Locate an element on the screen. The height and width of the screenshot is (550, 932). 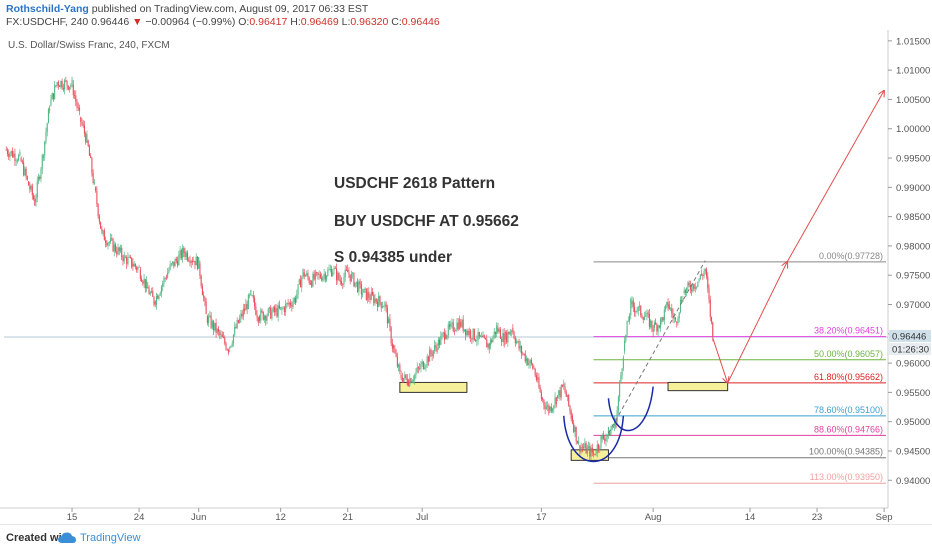
y-tick-label: 0.94000 is located at coordinates (913, 481).